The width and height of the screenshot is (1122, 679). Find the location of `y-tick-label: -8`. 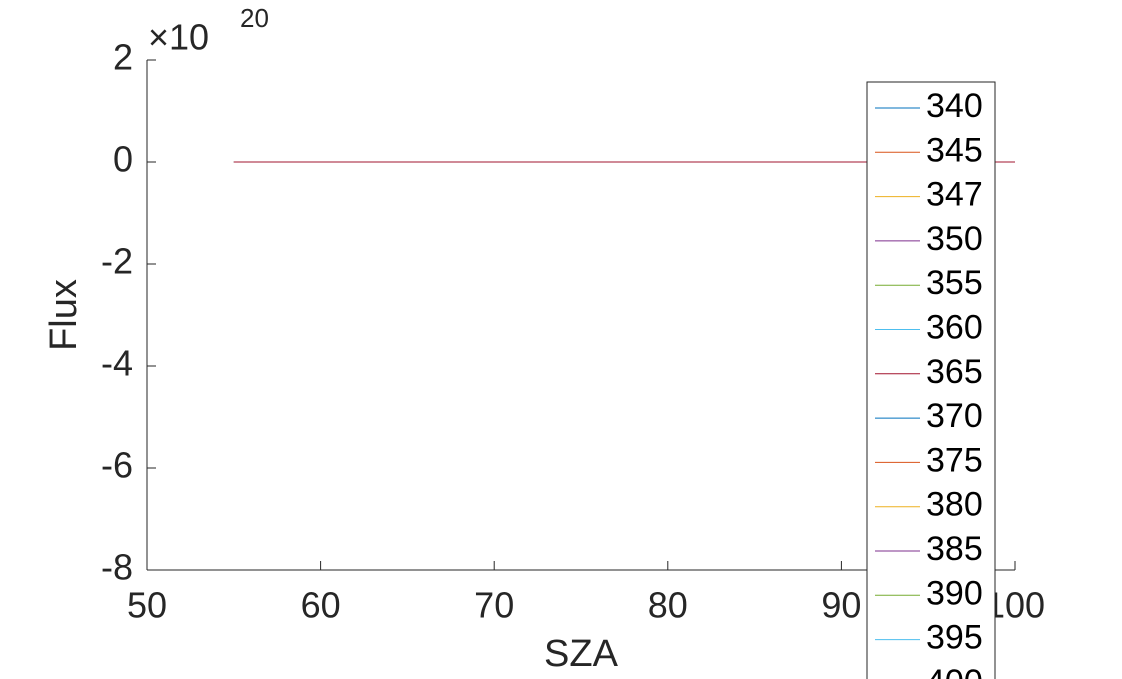

y-tick-label: -8 is located at coordinates (117, 567).